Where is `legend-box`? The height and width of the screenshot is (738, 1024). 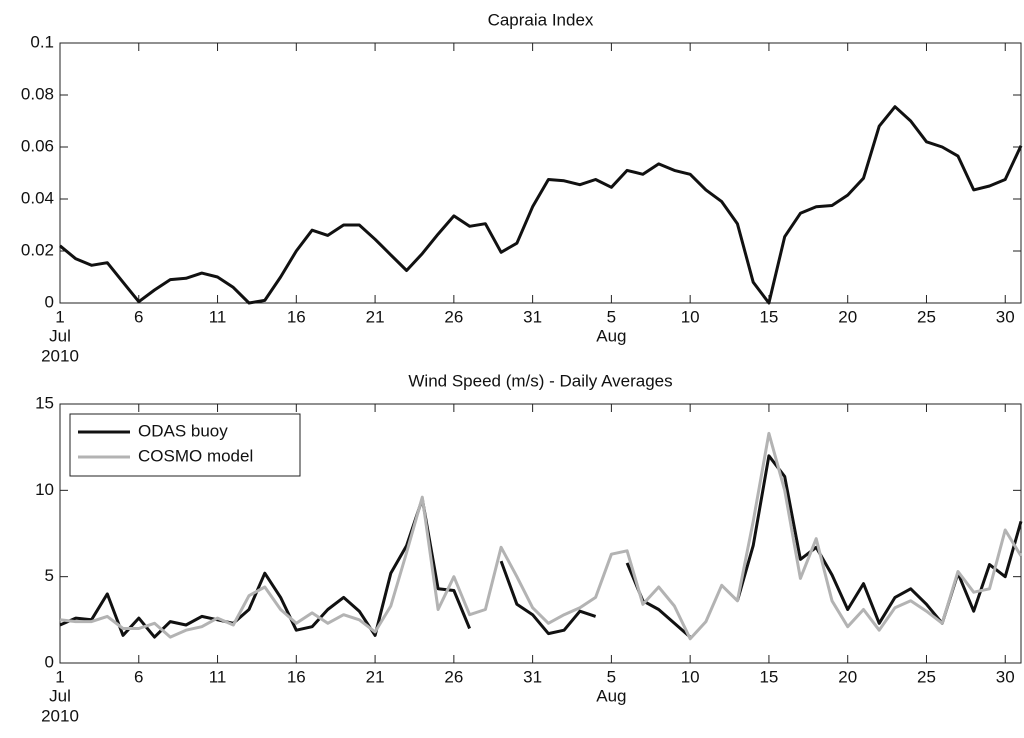
legend-box is located at coordinates (185, 445).